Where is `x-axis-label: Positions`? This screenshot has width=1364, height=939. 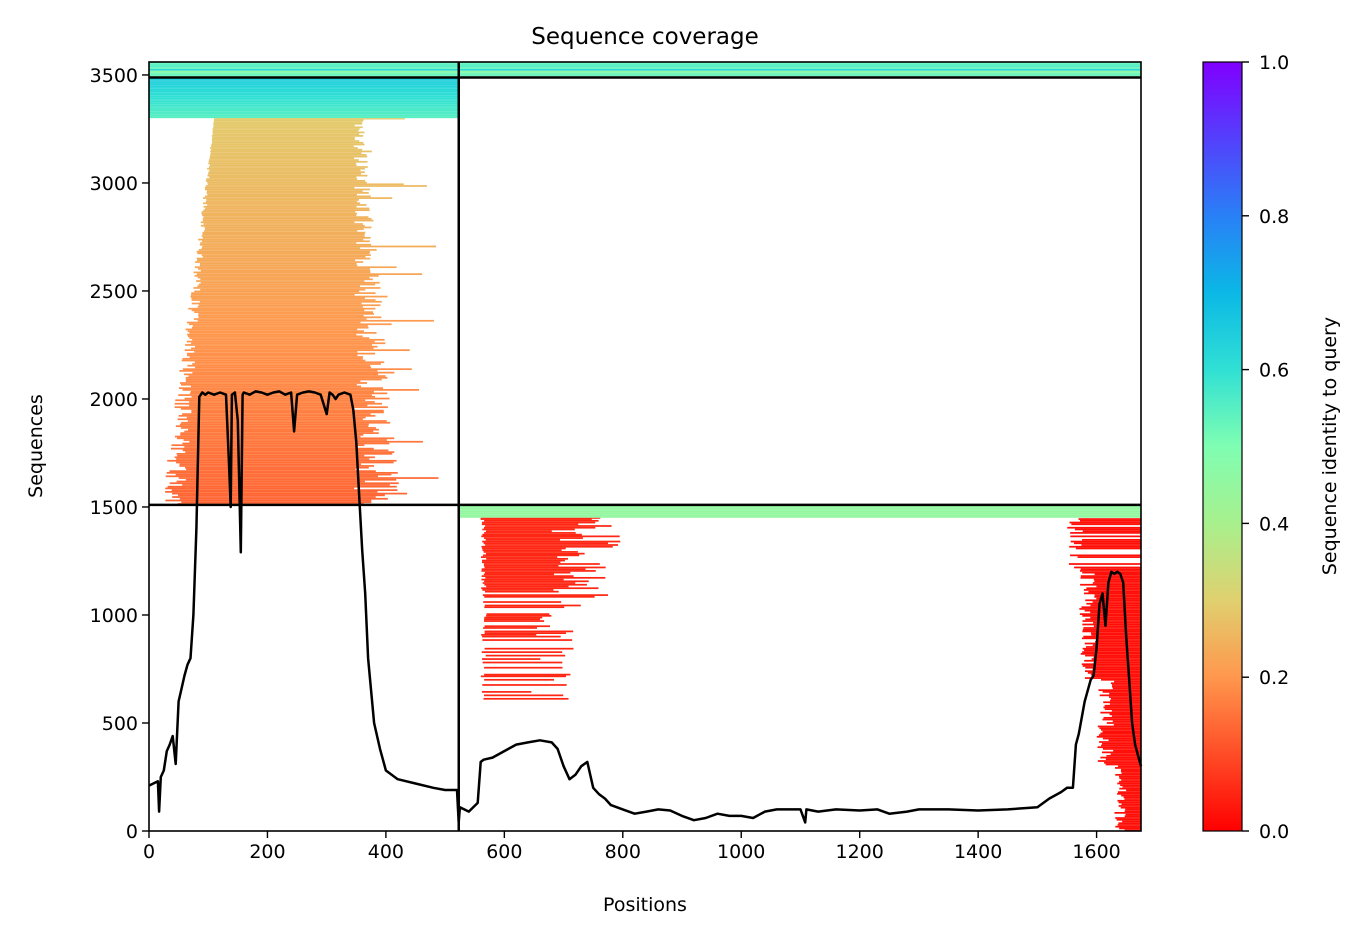
x-axis-label: Positions is located at coordinates (645, 905).